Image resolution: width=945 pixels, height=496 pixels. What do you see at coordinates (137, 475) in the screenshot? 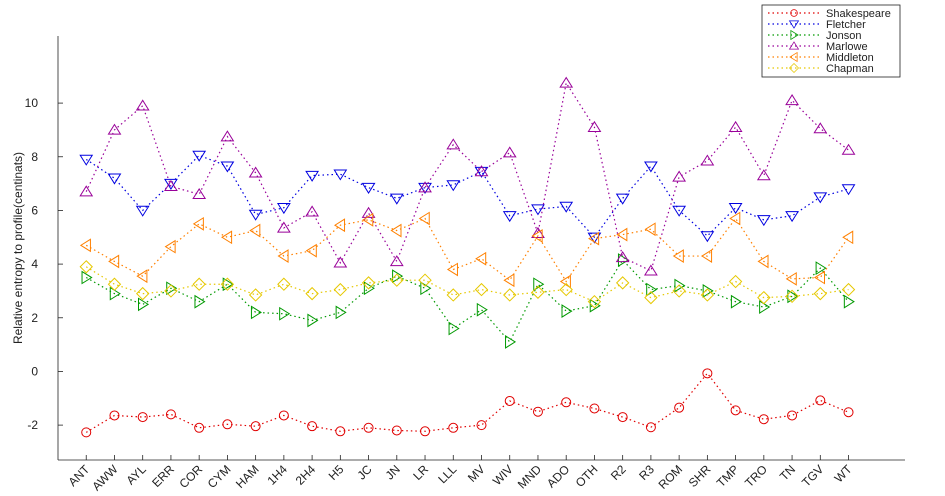
I see `x-tick-label: AYL` at bounding box center [137, 475].